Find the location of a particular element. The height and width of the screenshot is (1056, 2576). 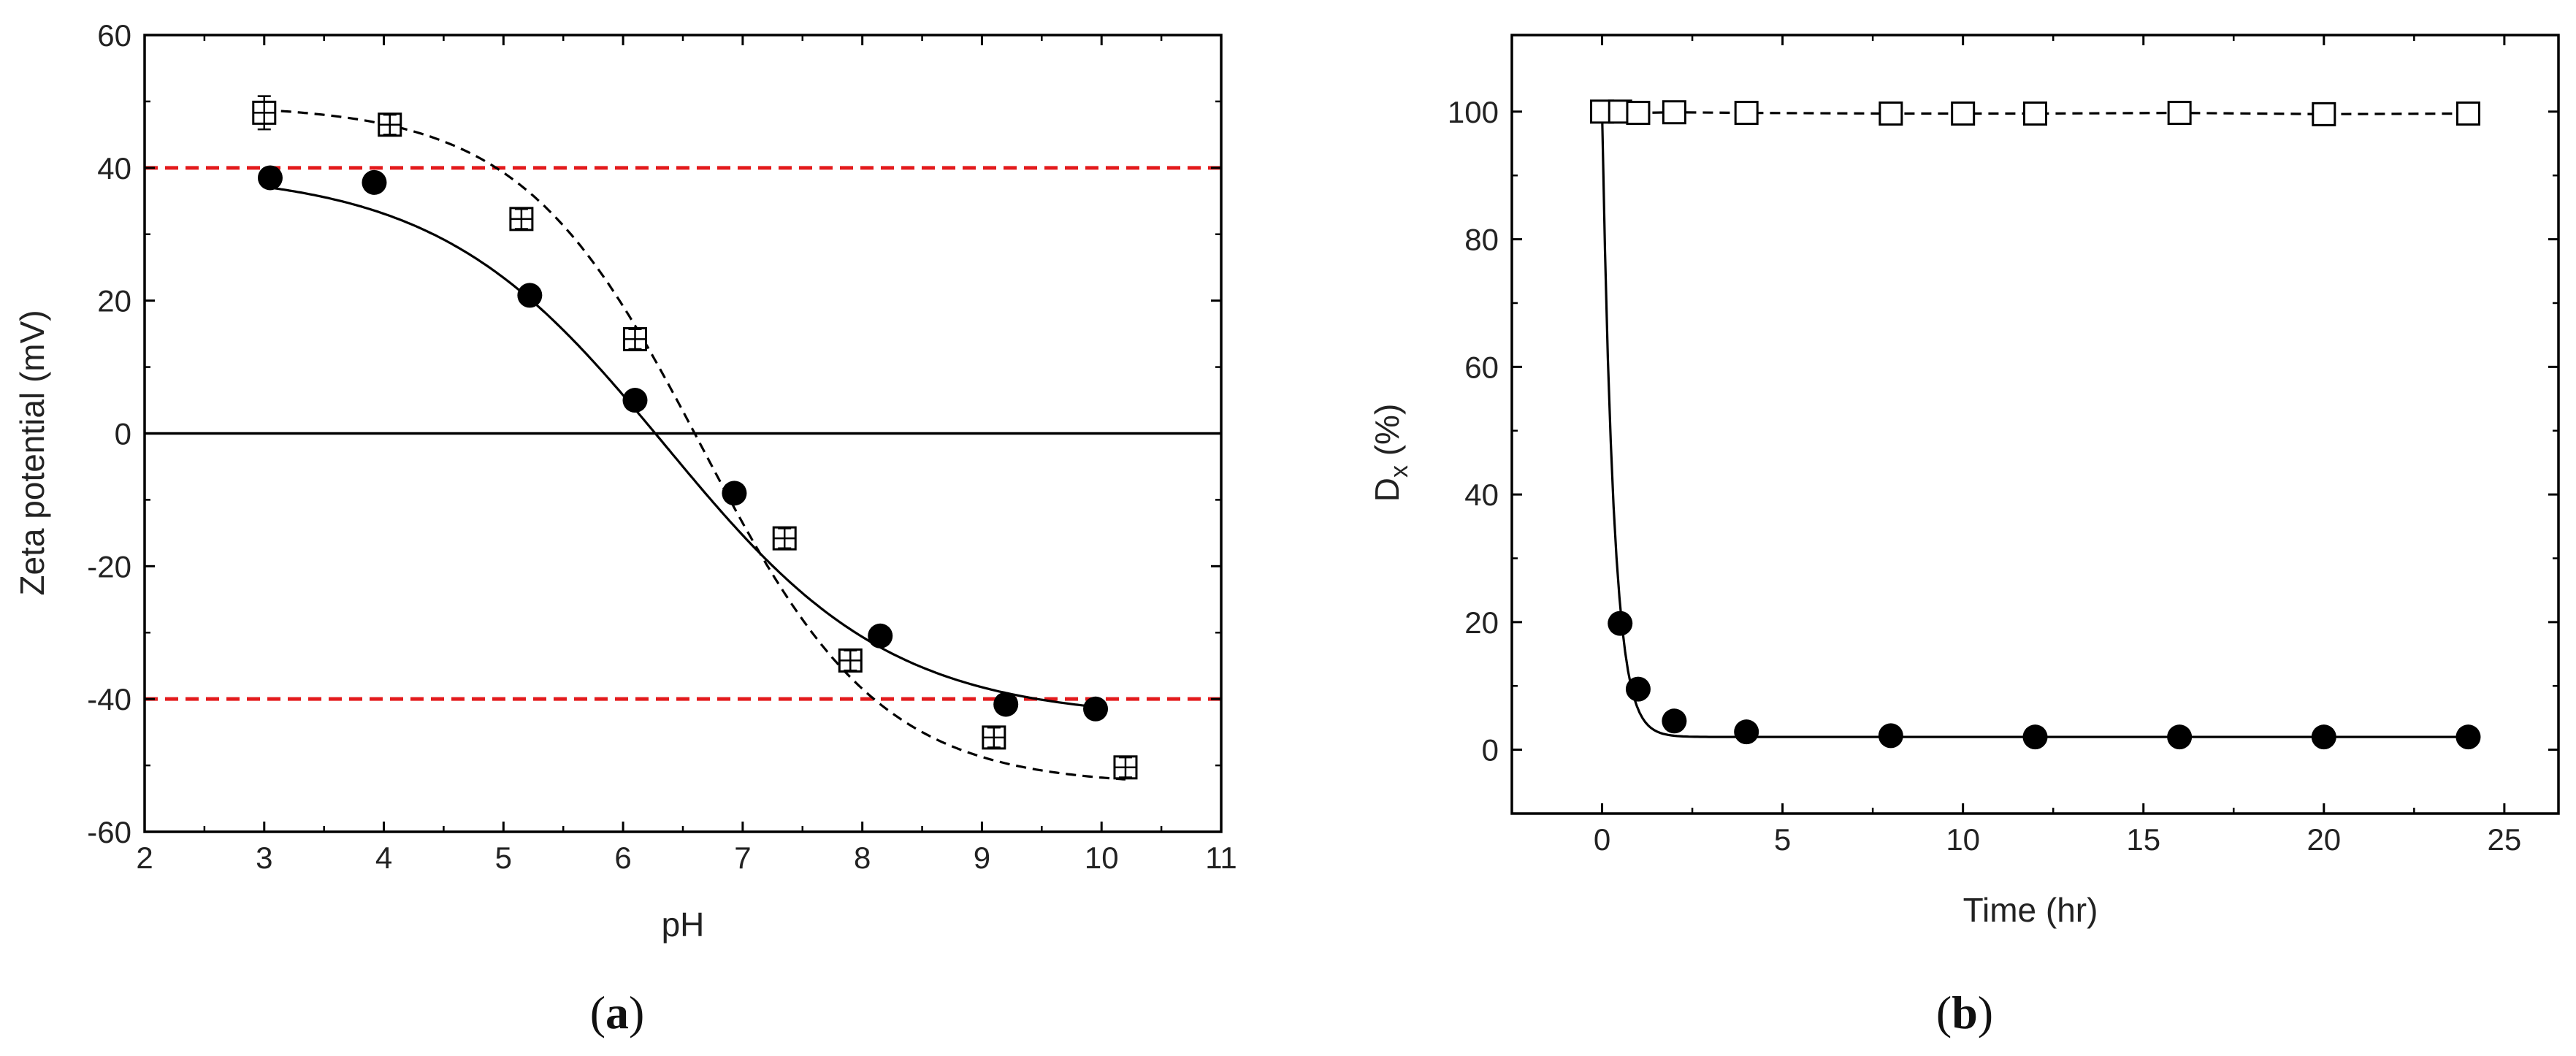

panel-b-label: (b) is located at coordinates (1964, 1012).